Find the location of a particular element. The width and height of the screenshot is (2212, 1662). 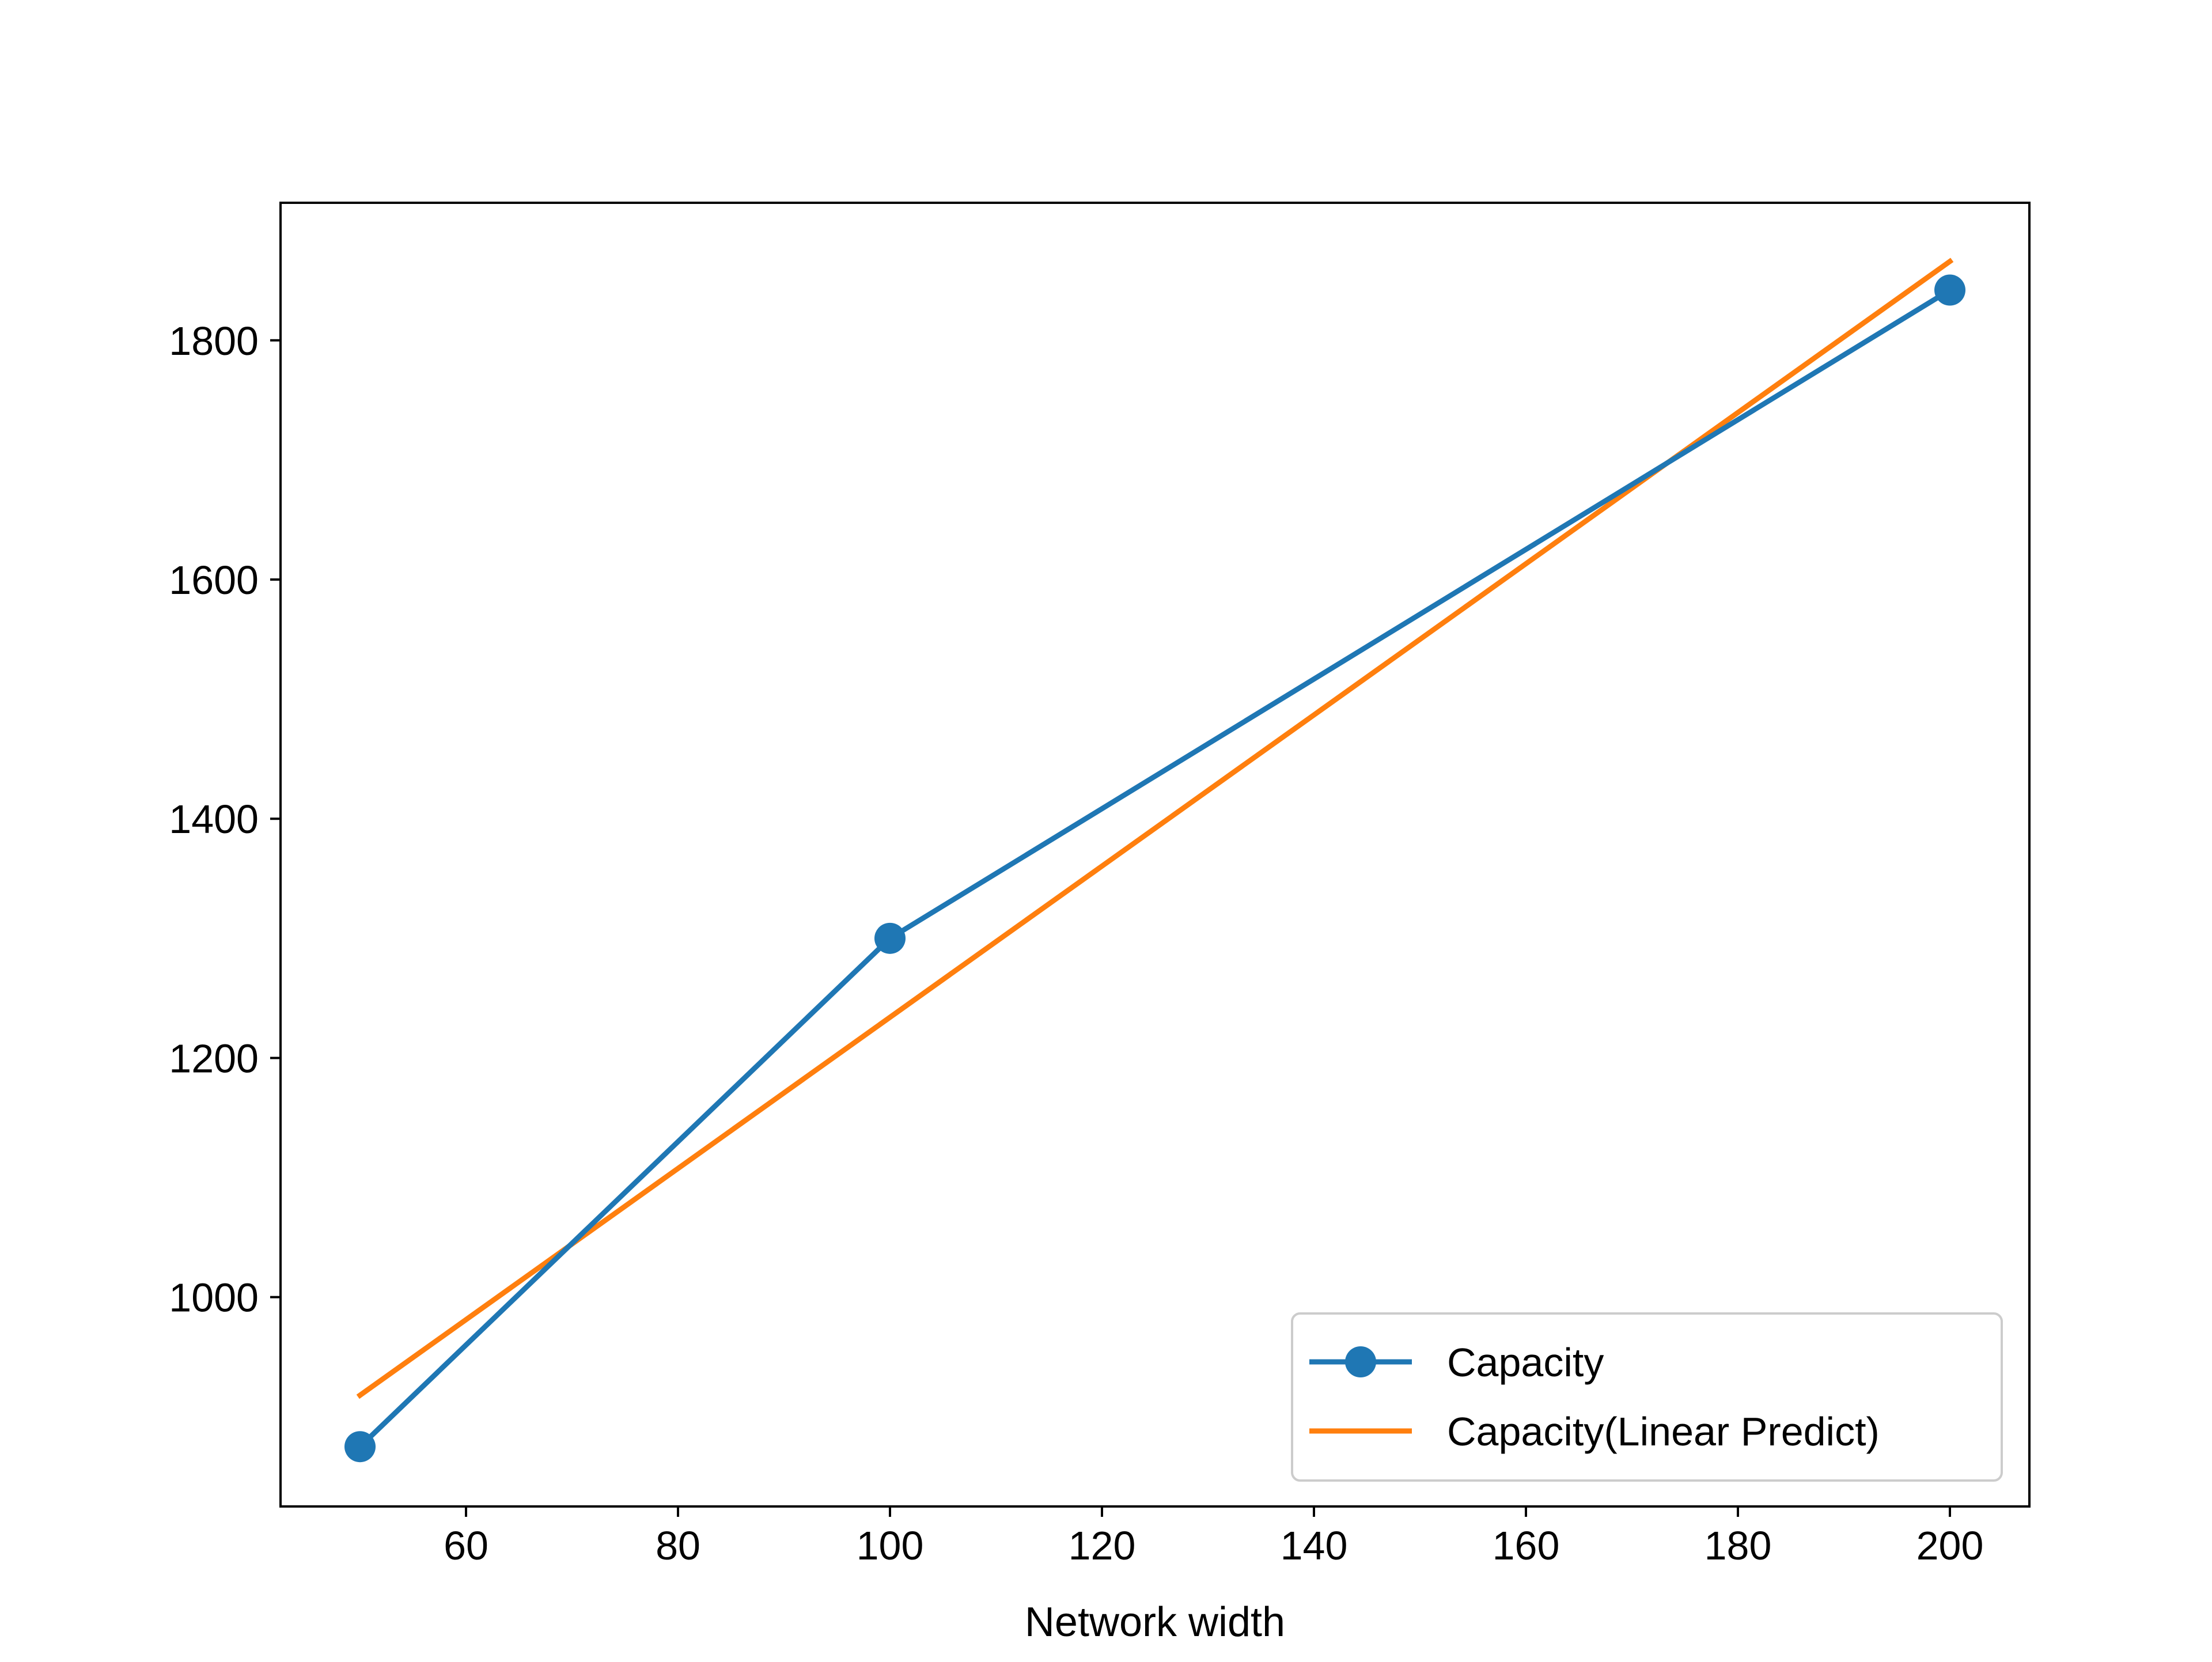

y-tick-label: 1400 is located at coordinates (214, 820).